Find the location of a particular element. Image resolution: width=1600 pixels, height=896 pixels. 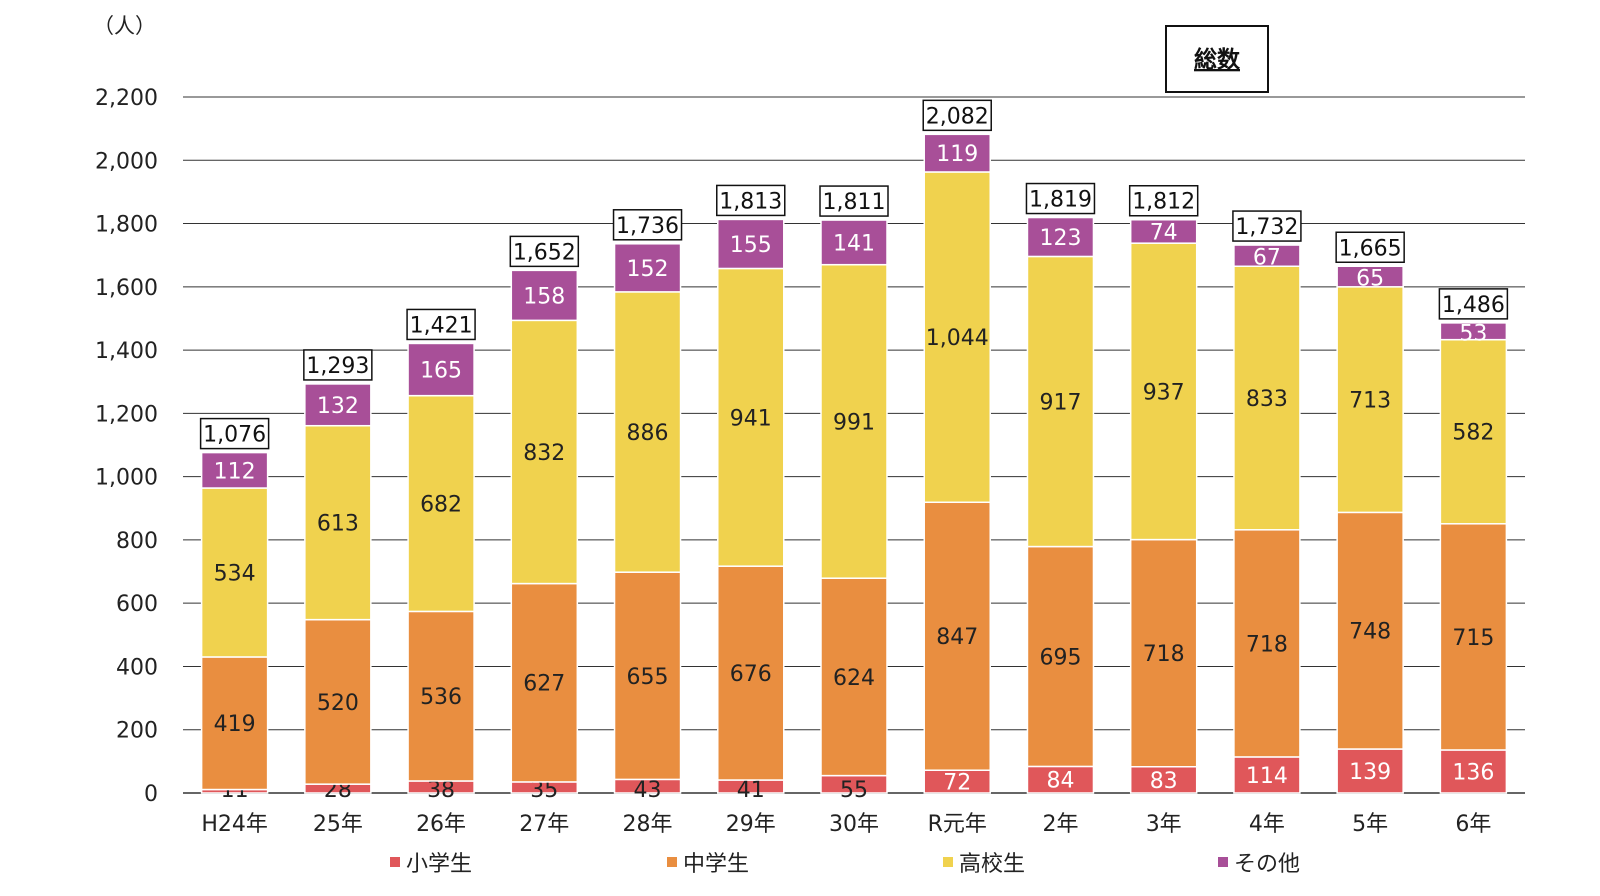

data-label-小学生-2: 38 is located at coordinates (441, 790).